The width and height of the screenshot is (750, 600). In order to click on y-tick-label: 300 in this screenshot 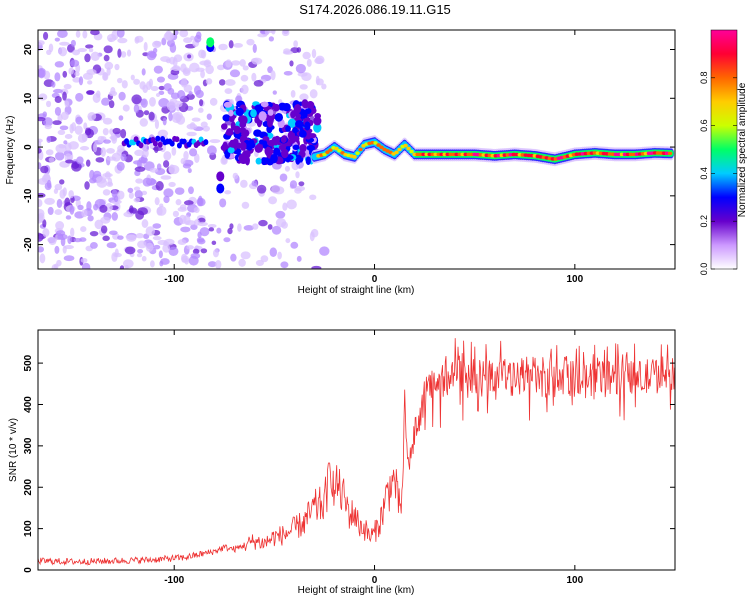, I will do `click(28, 445)`.